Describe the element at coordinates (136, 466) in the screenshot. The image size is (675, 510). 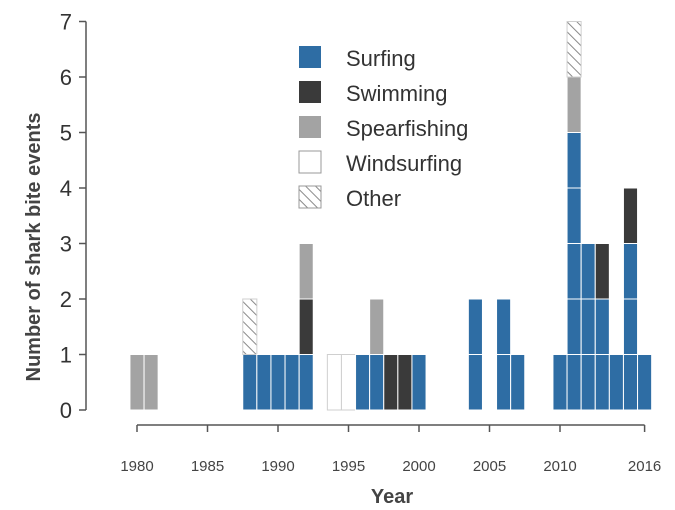
I see `x-tick-label: 1980` at that location.